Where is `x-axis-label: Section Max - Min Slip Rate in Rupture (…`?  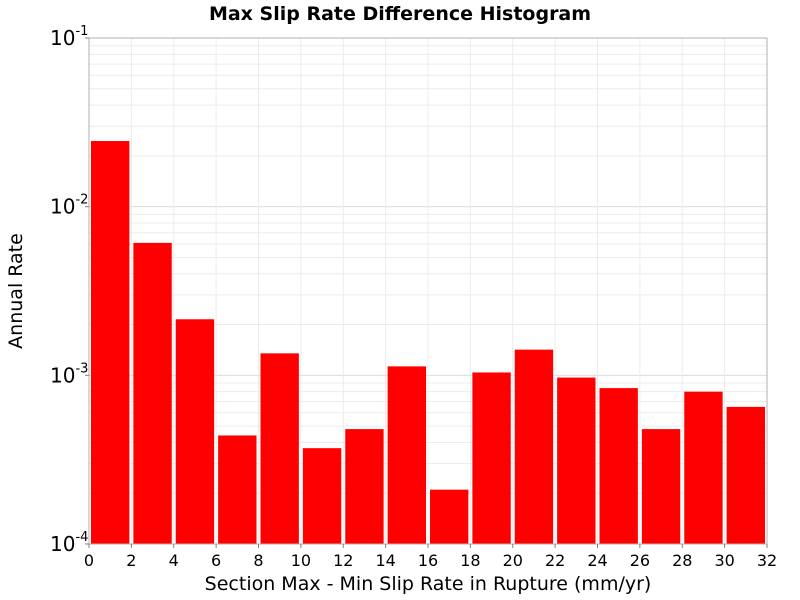 x-axis-label: Section Max - Min Slip Rate in Rupture (… is located at coordinates (428, 584).